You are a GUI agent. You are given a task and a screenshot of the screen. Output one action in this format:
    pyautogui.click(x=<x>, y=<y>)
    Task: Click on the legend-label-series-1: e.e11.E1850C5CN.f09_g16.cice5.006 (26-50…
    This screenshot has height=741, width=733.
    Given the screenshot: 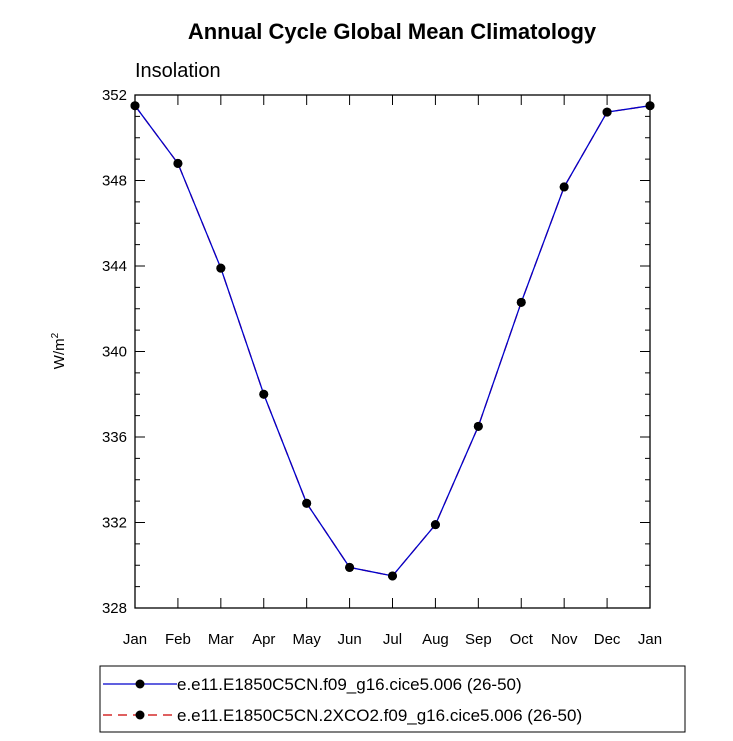 What is the action you would take?
    pyautogui.click(x=349, y=684)
    